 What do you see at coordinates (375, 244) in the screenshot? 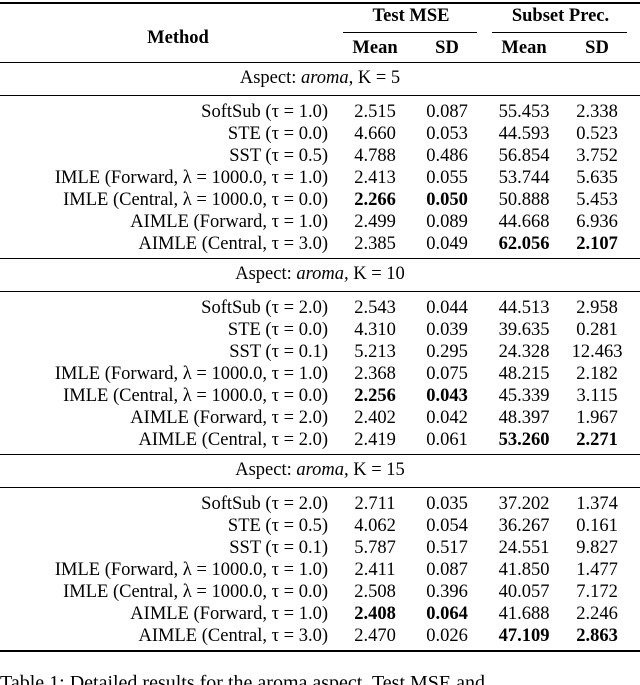
I see `value-cell: 2.385` at bounding box center [375, 244].